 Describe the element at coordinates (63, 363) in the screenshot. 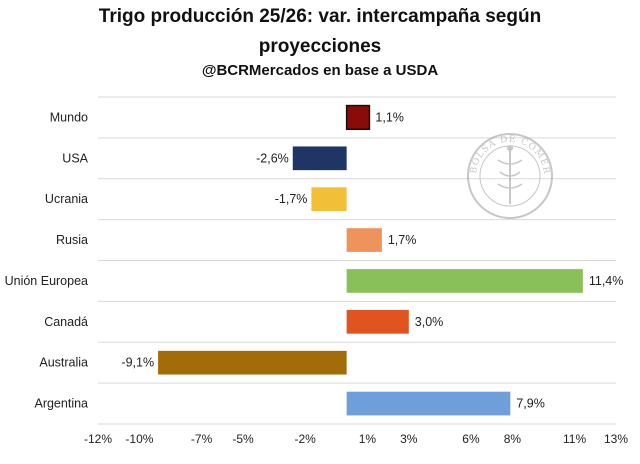

I see `category-label: Australia` at that location.